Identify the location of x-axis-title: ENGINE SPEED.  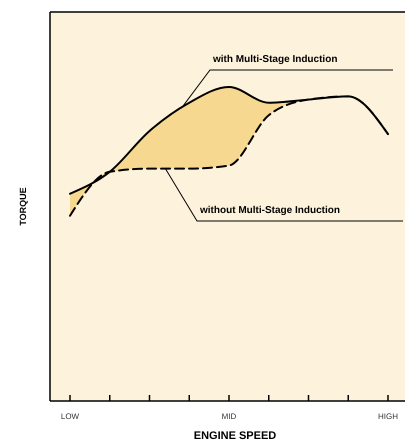
(235, 436).